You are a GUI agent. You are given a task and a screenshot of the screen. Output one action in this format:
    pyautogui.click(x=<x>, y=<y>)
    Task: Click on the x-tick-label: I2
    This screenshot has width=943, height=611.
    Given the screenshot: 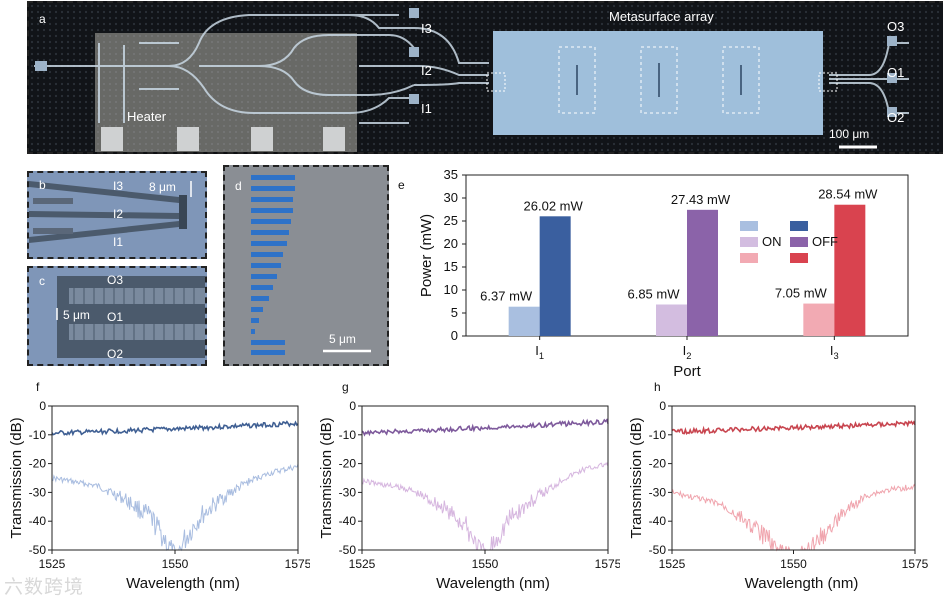 What is the action you would take?
    pyautogui.click(x=687, y=352)
    